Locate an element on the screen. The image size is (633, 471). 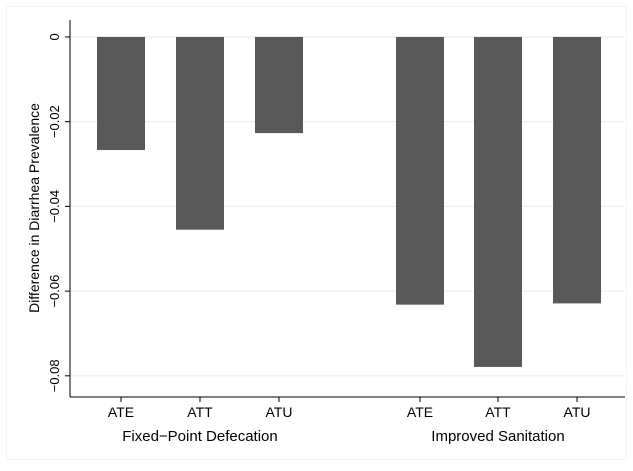
y-tick-label: −0.02 is located at coordinates (54, 121).